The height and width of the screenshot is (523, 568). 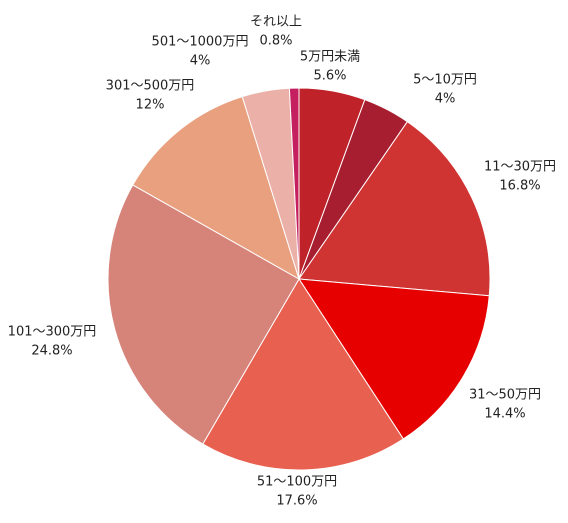 What do you see at coordinates (150, 105) in the screenshot?
I see `slice-value-label: 12%` at bounding box center [150, 105].